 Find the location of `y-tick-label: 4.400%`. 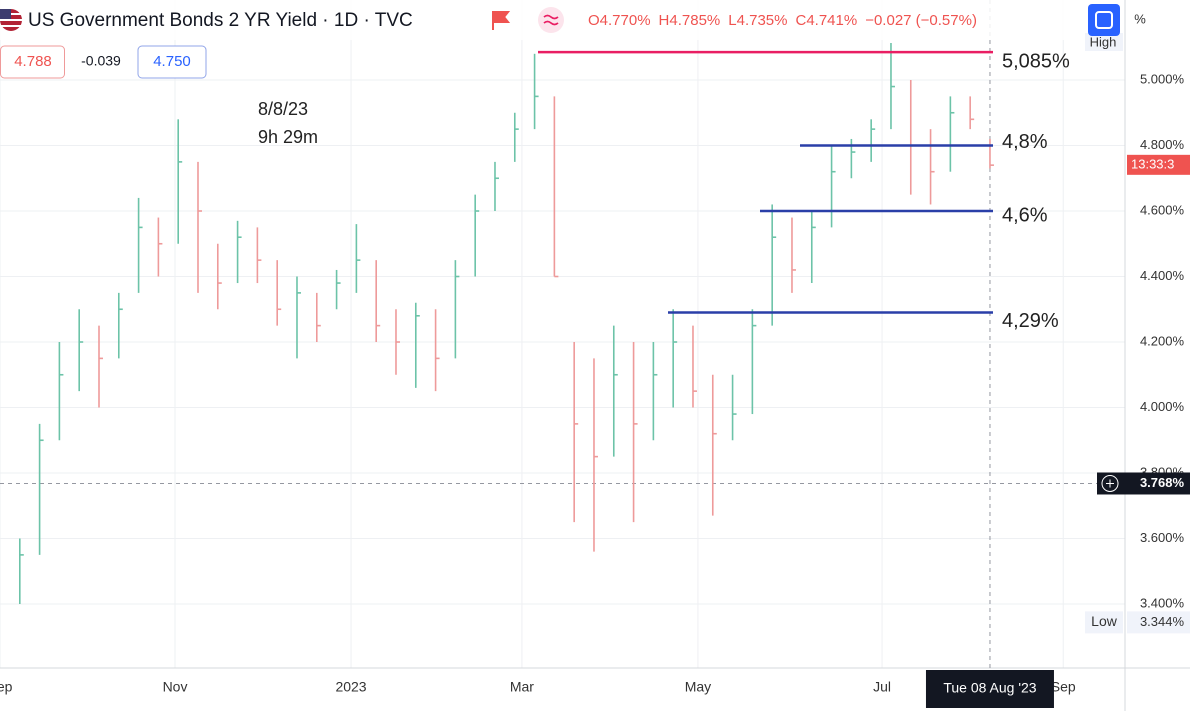

y-tick-label: 4.400% is located at coordinates (1162, 275).